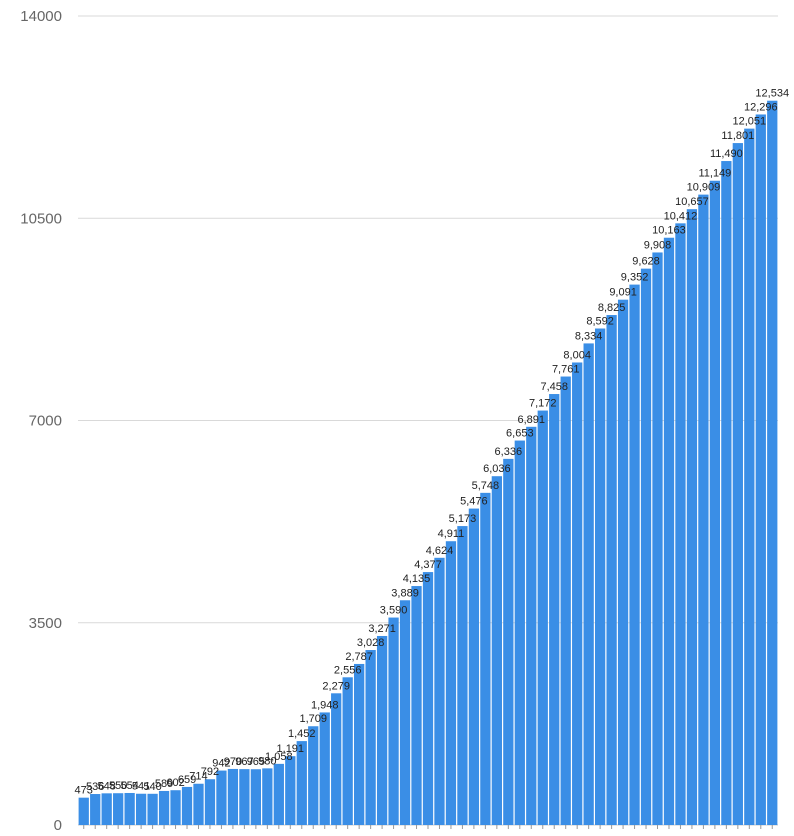 Image resolution: width=794 pixels, height=836 pixels. I want to click on data-label: 8,825, so click(612, 308).